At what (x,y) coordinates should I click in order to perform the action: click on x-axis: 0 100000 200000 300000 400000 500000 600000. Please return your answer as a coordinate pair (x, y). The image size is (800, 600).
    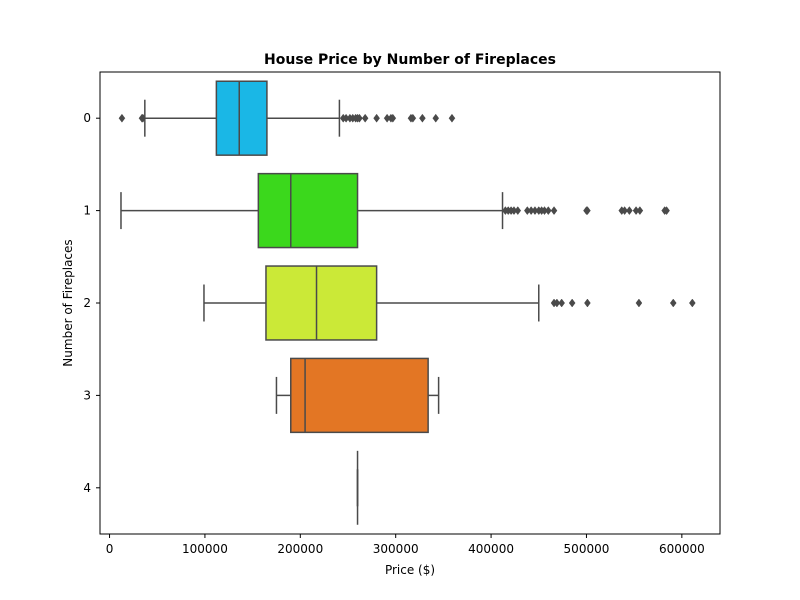
    Looking at the image, I should click on (405, 545).